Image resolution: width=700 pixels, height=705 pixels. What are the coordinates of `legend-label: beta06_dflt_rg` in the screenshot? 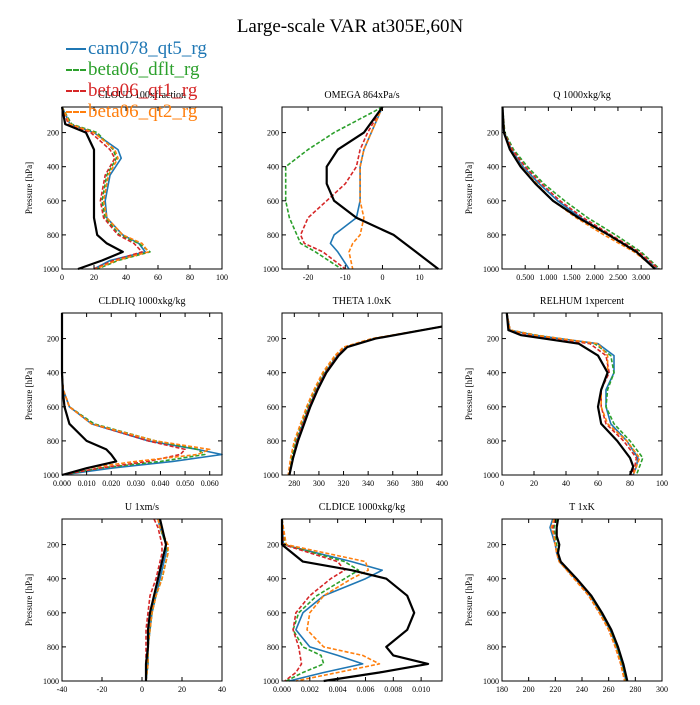 It's located at (144, 69).